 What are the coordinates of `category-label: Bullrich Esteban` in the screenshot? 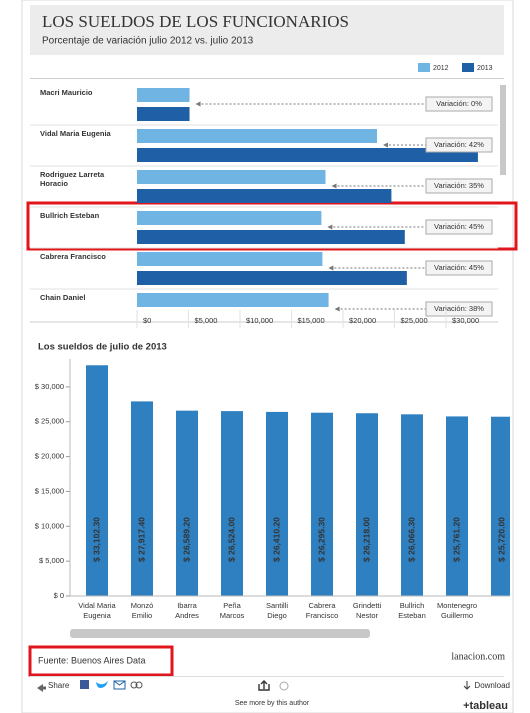 It's located at (70, 215).